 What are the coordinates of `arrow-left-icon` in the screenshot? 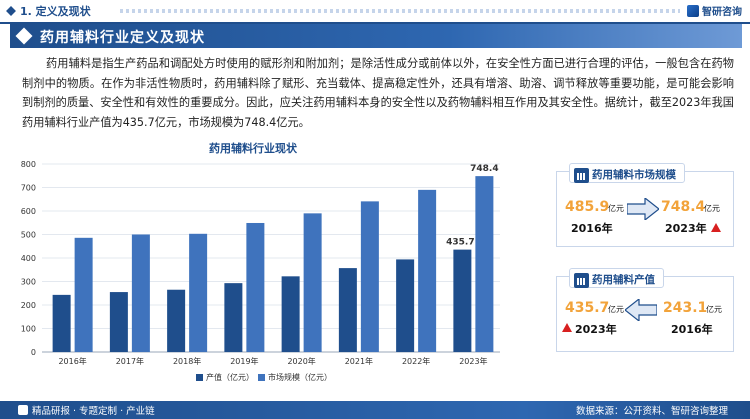 It's located at (641, 310).